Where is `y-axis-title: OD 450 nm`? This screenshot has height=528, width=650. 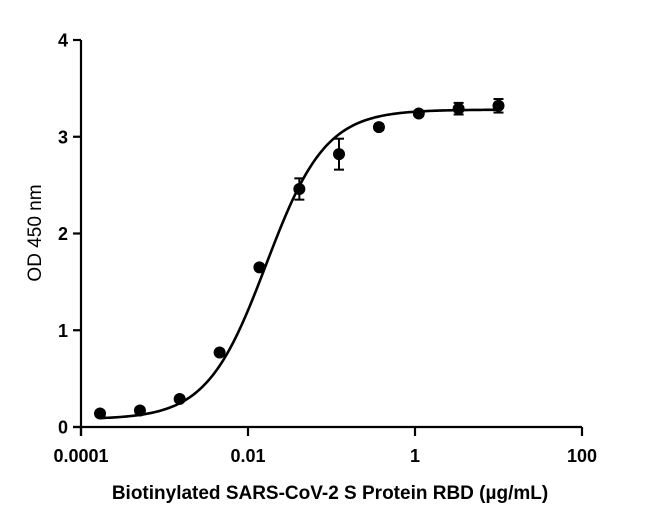
y-axis-title: OD 450 nm is located at coordinates (35, 232).